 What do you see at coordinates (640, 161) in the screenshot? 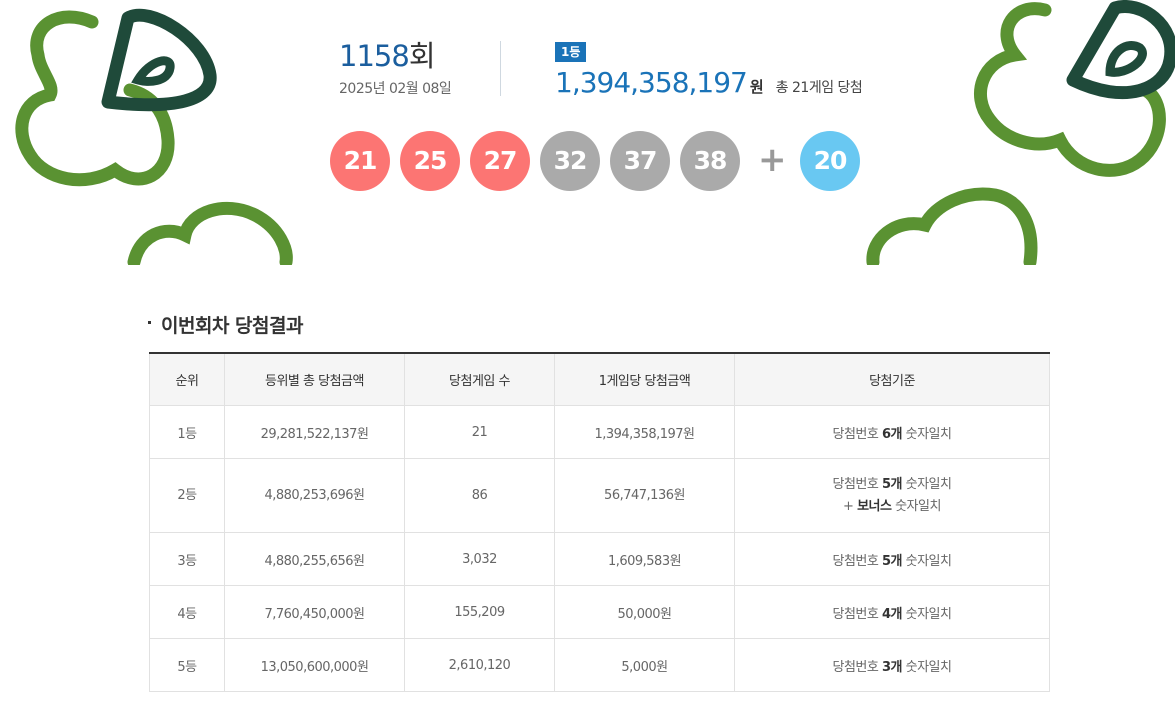
I see `ball-5: 37` at bounding box center [640, 161].